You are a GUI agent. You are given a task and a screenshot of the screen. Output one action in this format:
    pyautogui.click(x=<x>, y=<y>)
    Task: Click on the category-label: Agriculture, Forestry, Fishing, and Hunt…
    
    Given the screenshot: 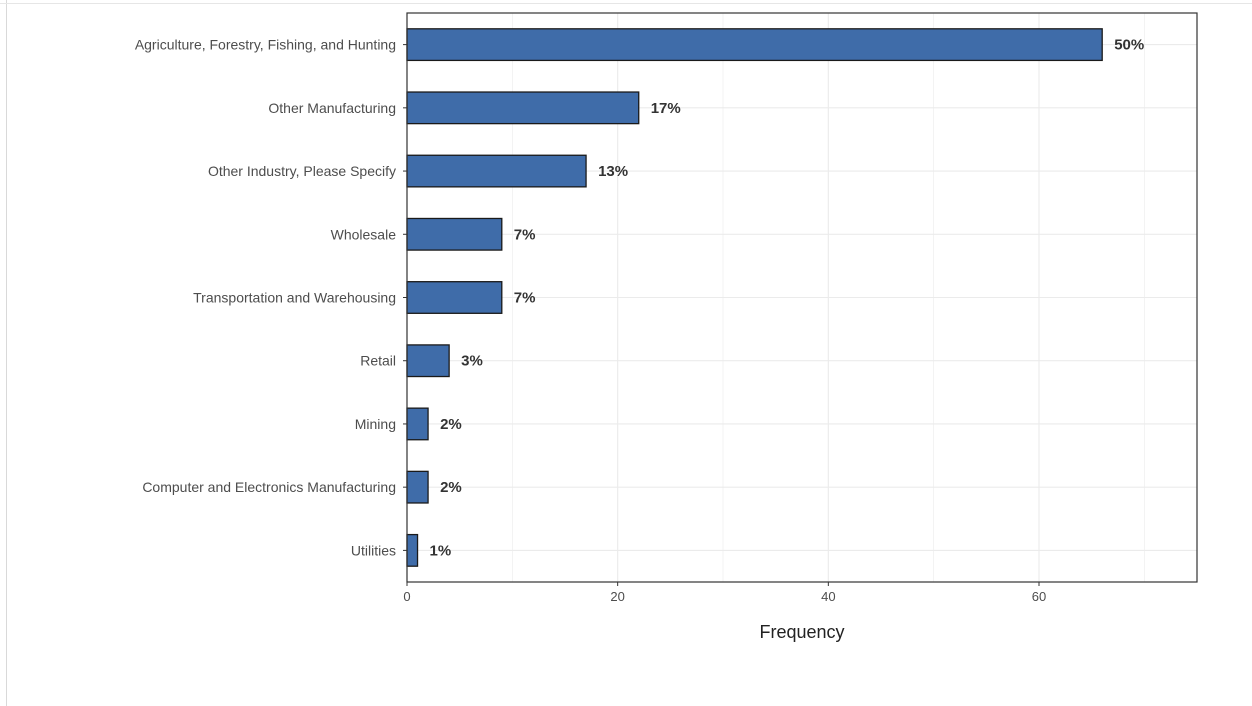 What is the action you would take?
    pyautogui.click(x=265, y=45)
    